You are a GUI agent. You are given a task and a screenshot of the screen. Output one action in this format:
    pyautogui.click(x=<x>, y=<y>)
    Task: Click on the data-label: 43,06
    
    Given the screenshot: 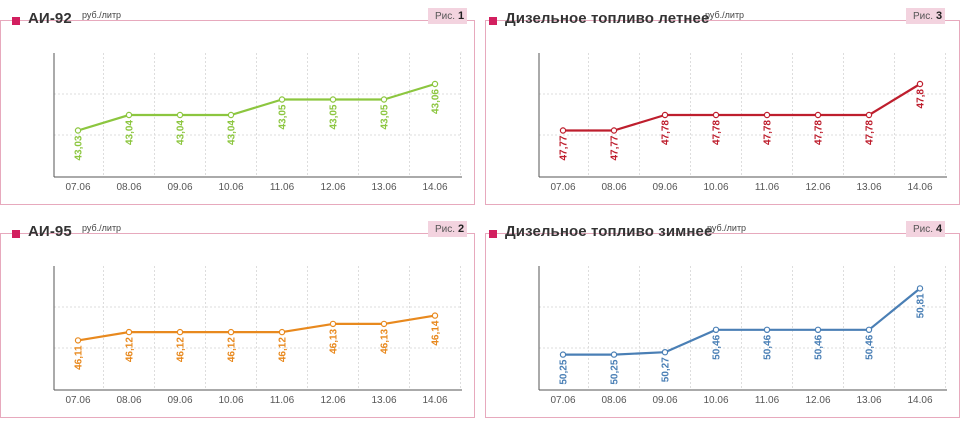 What is the action you would take?
    pyautogui.click(x=436, y=101)
    